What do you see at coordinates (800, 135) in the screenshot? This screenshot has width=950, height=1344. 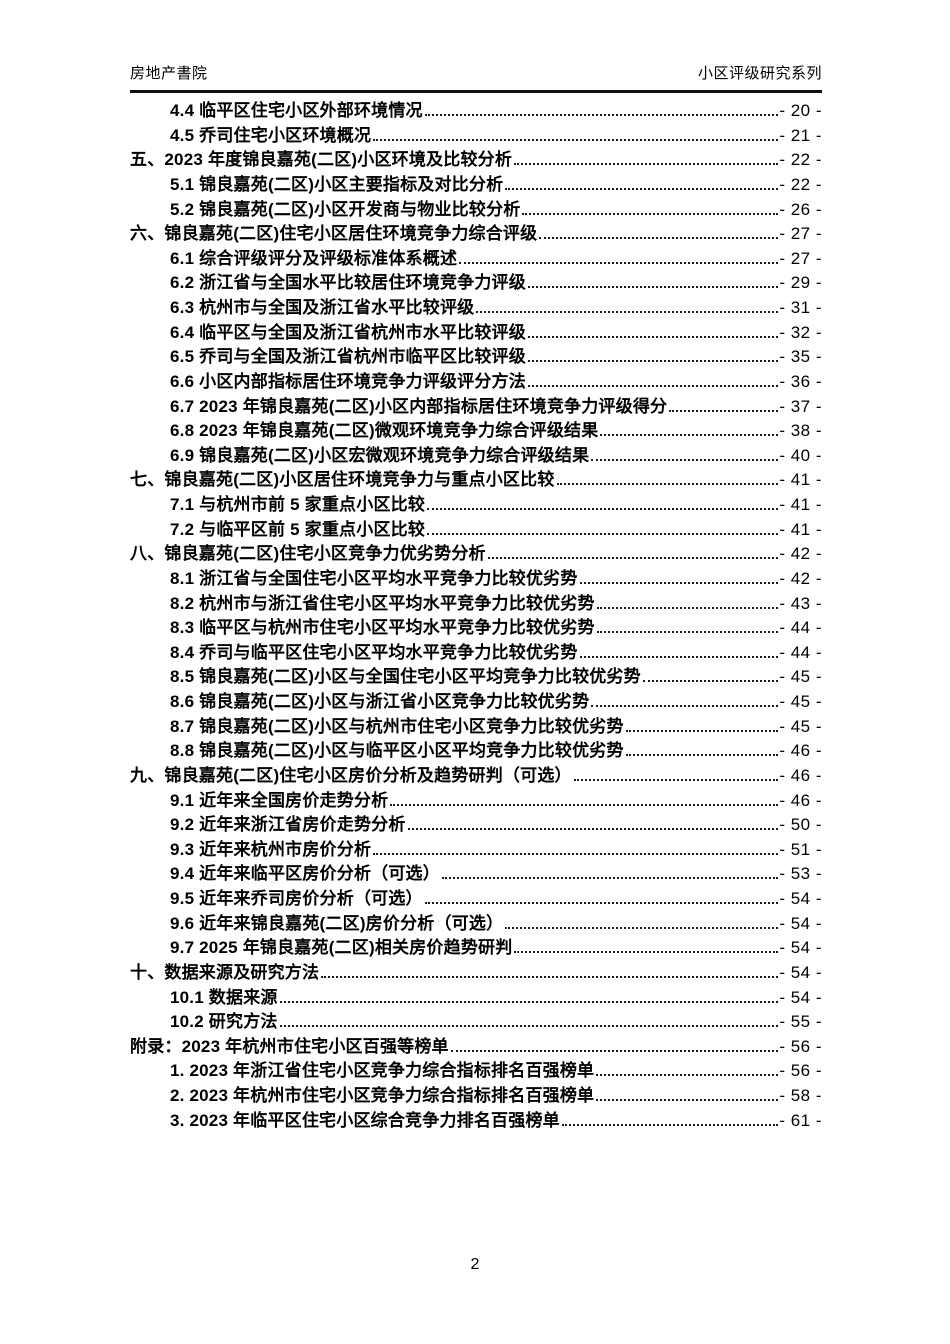 I see `toc-entry-page: - 21 -` at bounding box center [800, 135].